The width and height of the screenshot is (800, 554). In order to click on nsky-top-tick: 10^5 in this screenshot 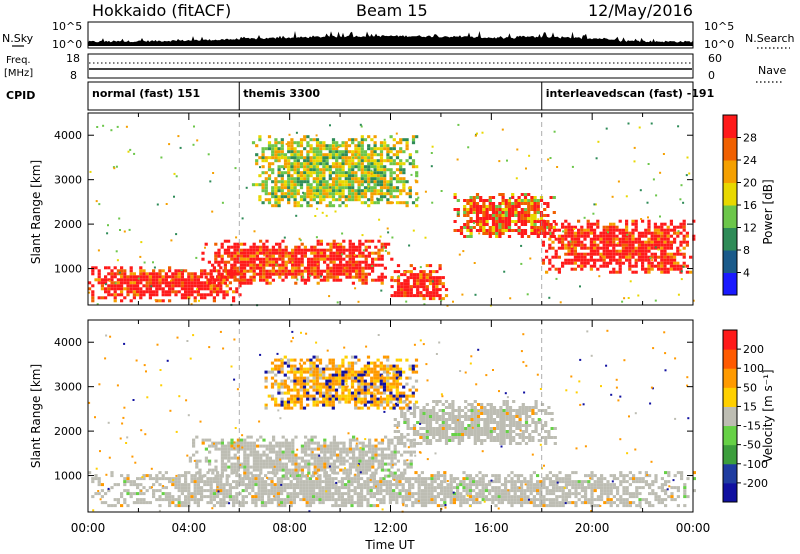, I will do `click(67, 26)`.